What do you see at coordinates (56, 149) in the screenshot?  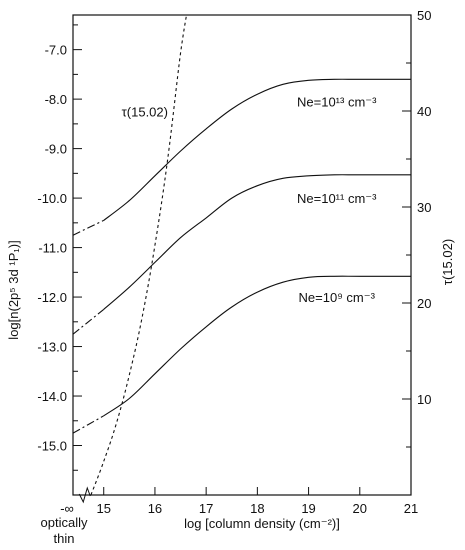 I see `y-left-tick-label: -9.0` at bounding box center [56, 149].